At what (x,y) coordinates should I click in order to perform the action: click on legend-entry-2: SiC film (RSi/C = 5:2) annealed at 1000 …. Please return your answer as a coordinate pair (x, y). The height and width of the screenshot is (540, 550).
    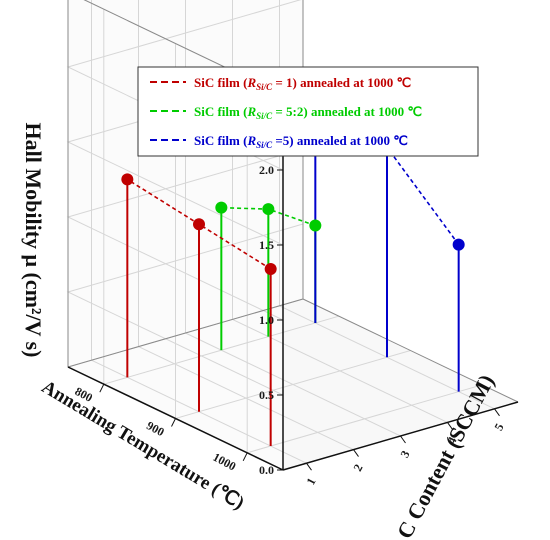
    Looking at the image, I should click on (308, 112).